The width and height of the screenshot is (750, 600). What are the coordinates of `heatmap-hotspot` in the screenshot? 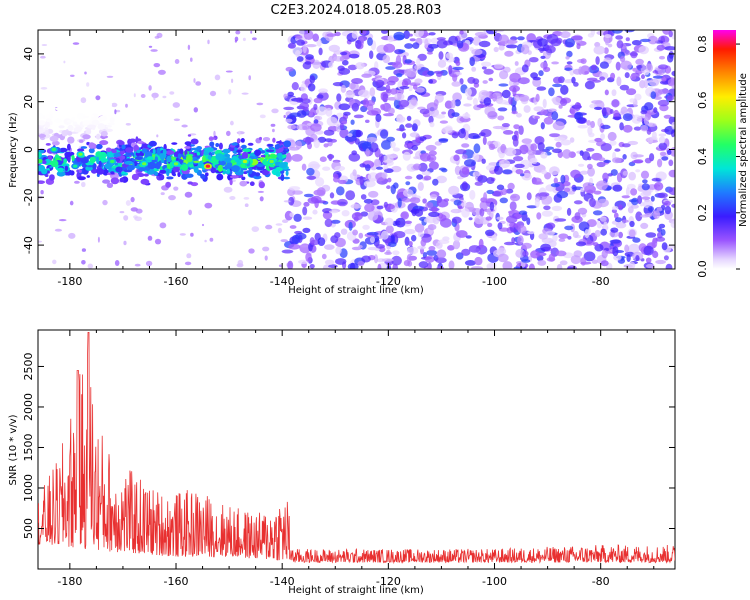 It's located at (75, 166).